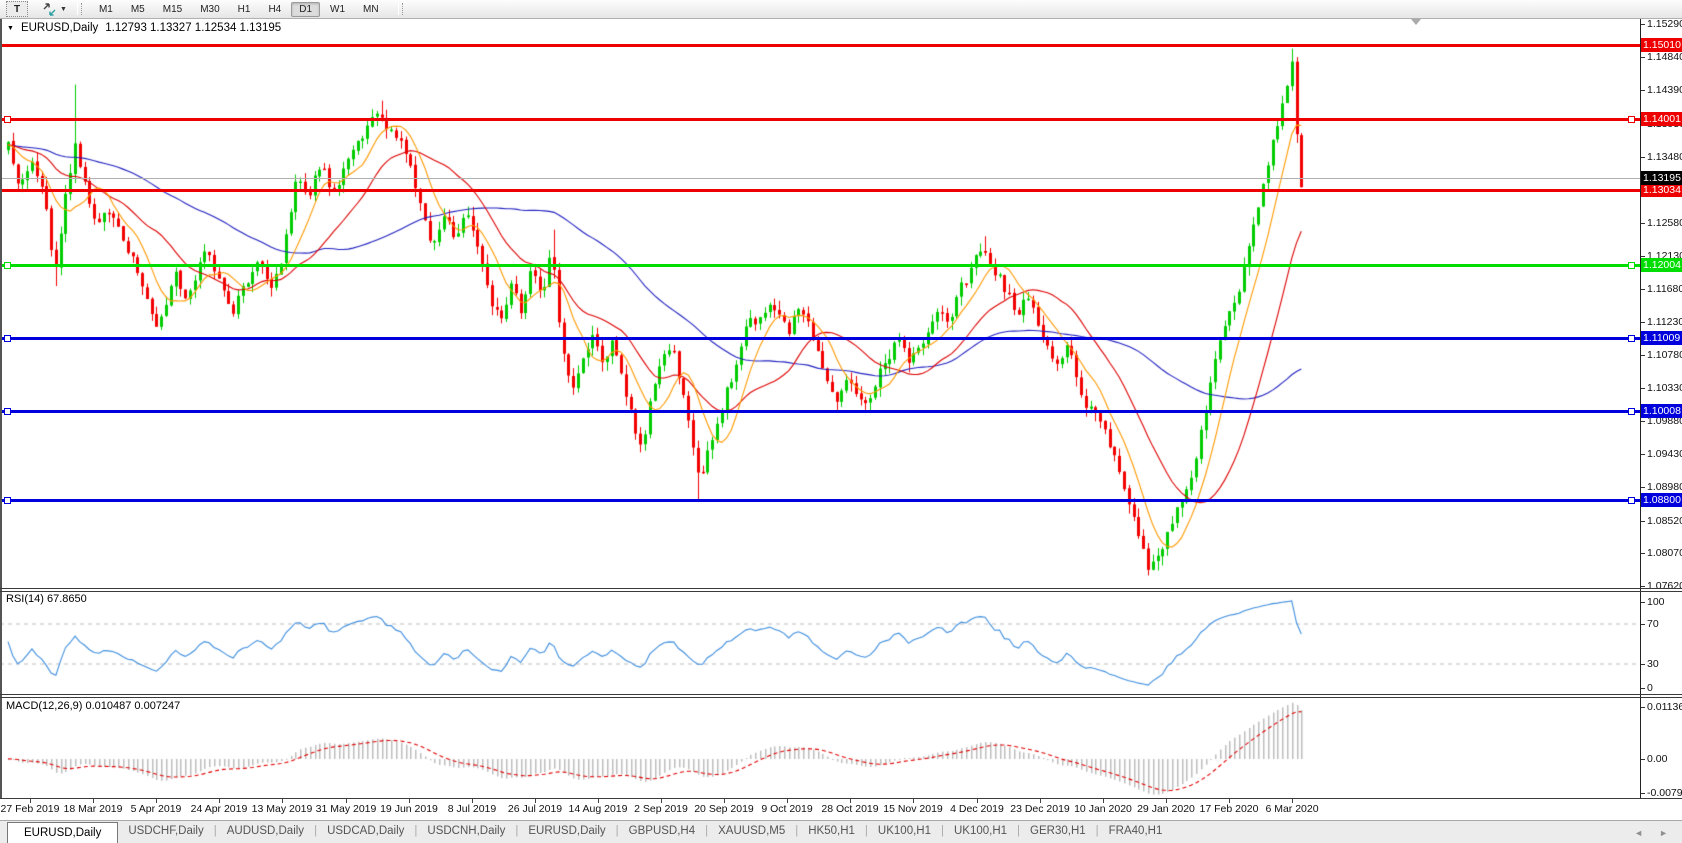  I want to click on timeframe-button-m1: M1, so click(105, 9).